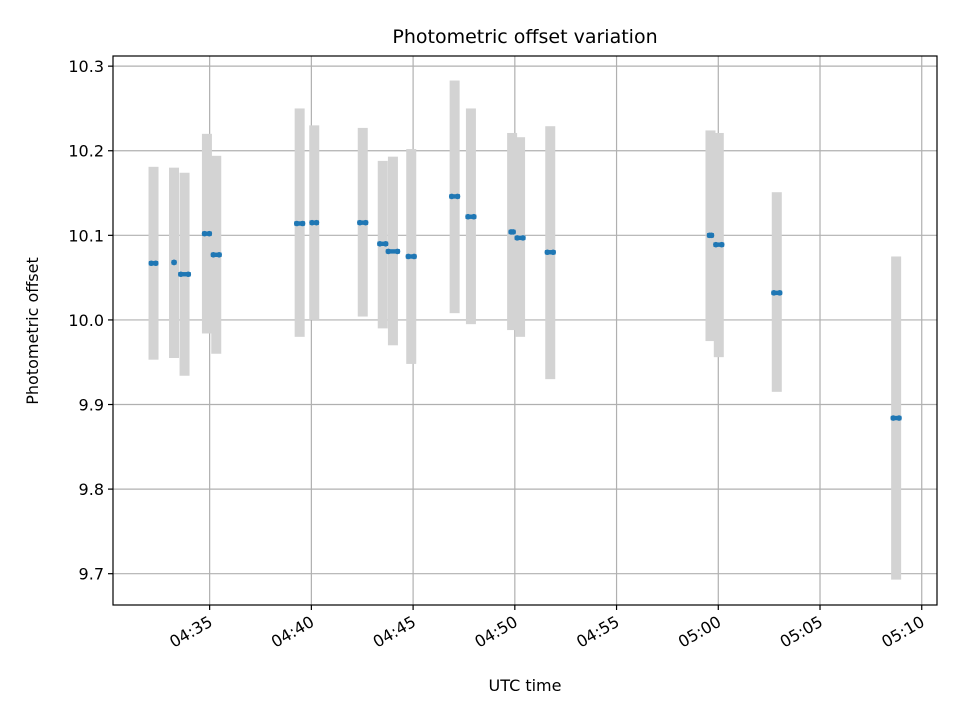 The height and width of the screenshot is (720, 960). What do you see at coordinates (190, 632) in the screenshot?
I see `x-tick-label: 04:35` at bounding box center [190, 632].